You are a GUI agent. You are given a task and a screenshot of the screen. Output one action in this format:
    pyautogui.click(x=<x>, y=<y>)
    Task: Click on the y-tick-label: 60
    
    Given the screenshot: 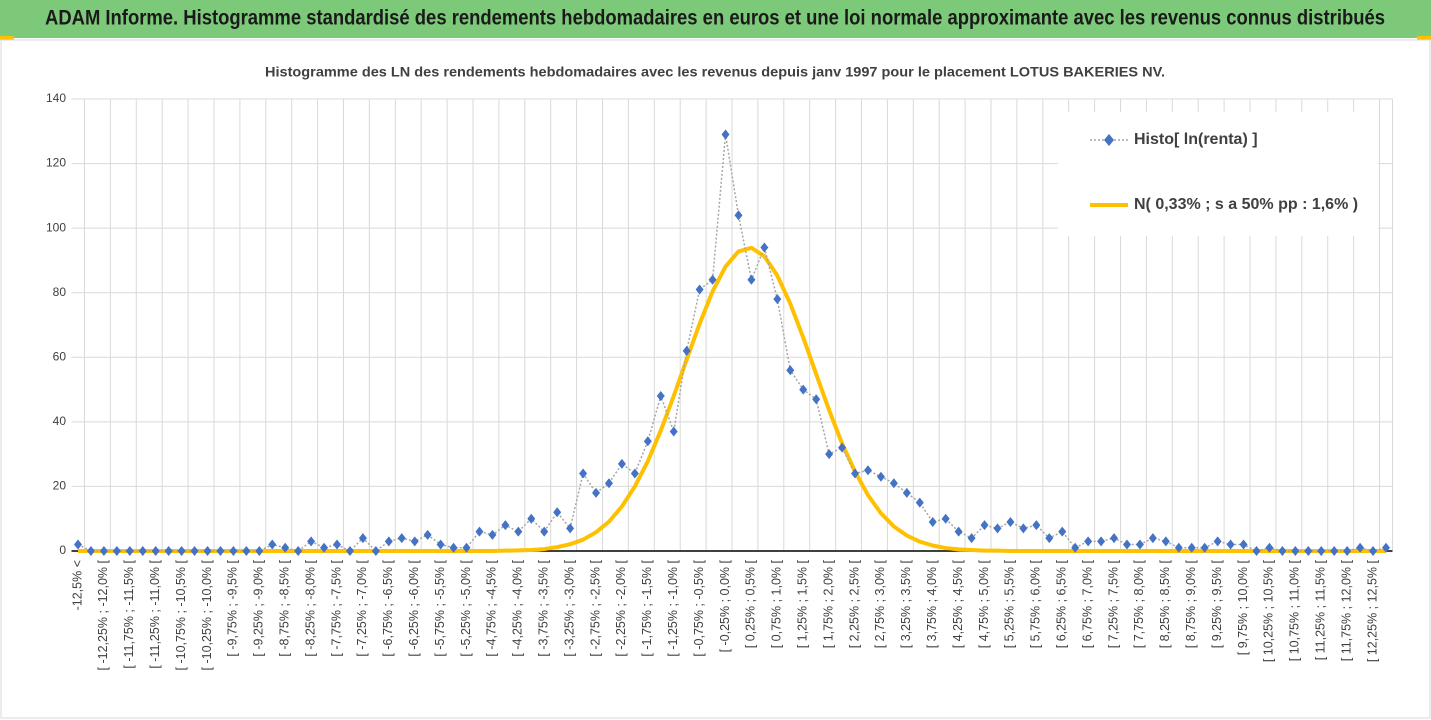 What is the action you would take?
    pyautogui.click(x=60, y=356)
    